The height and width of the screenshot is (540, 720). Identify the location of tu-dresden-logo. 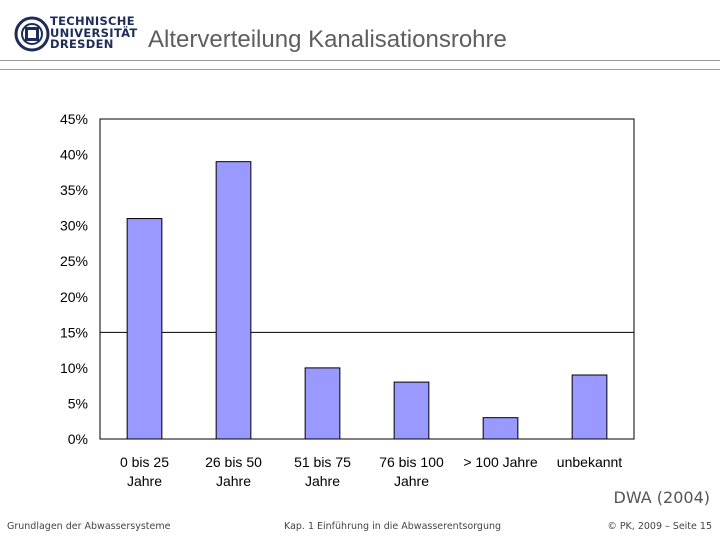
(74, 34).